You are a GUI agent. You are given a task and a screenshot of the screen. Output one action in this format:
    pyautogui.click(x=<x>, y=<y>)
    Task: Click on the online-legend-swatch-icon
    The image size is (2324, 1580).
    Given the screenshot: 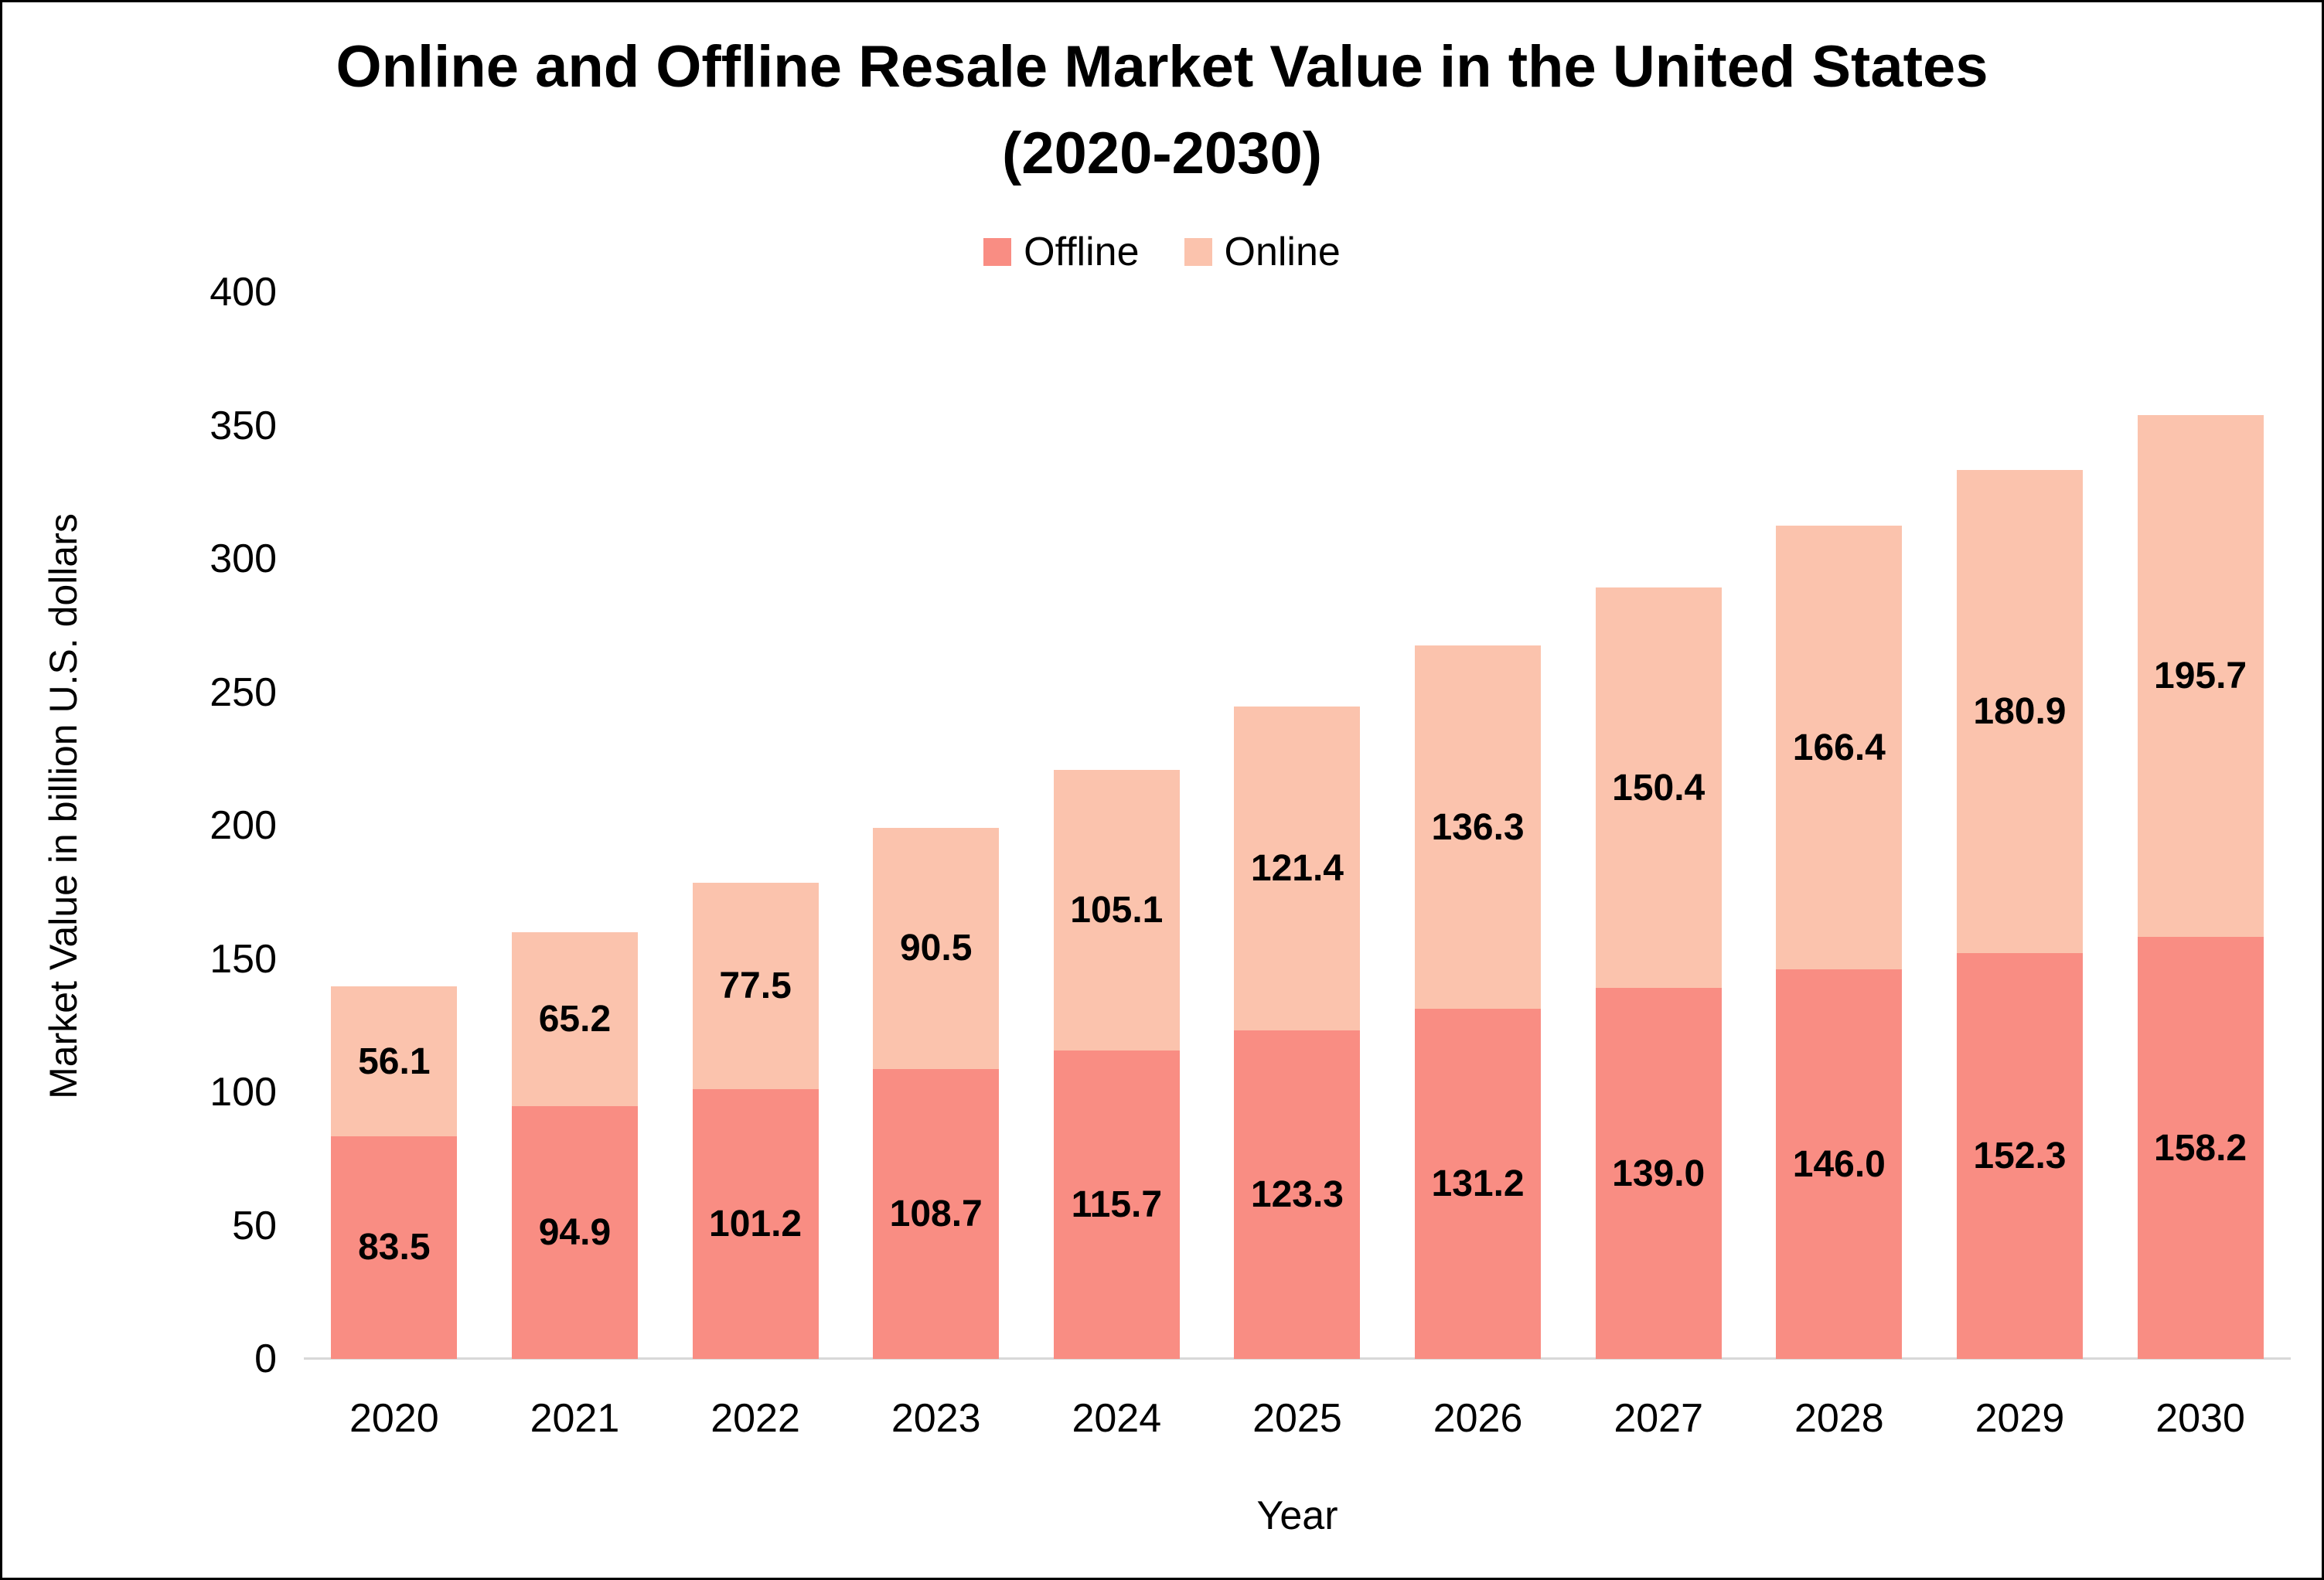 What is the action you would take?
    pyautogui.click(x=1198, y=252)
    